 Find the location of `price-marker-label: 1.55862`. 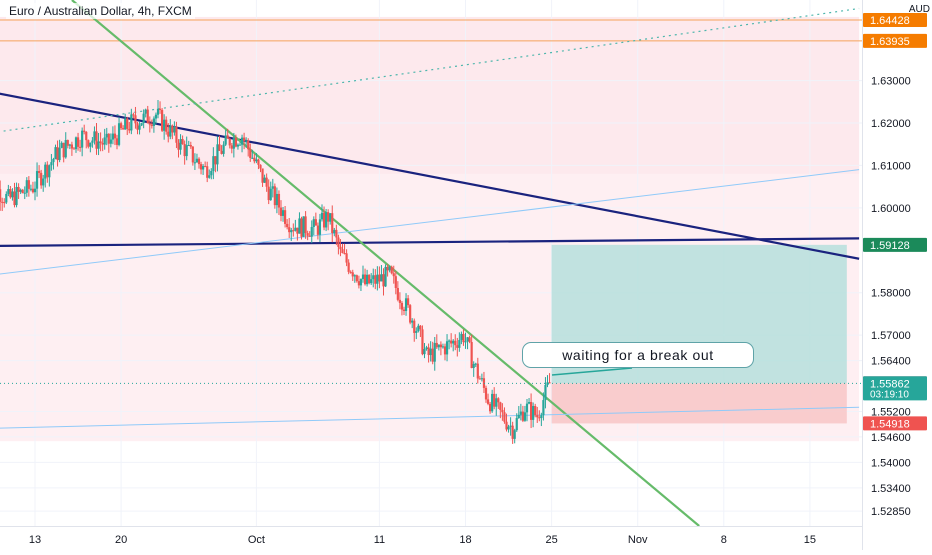

price-marker-label: 1.55862 is located at coordinates (890, 384).